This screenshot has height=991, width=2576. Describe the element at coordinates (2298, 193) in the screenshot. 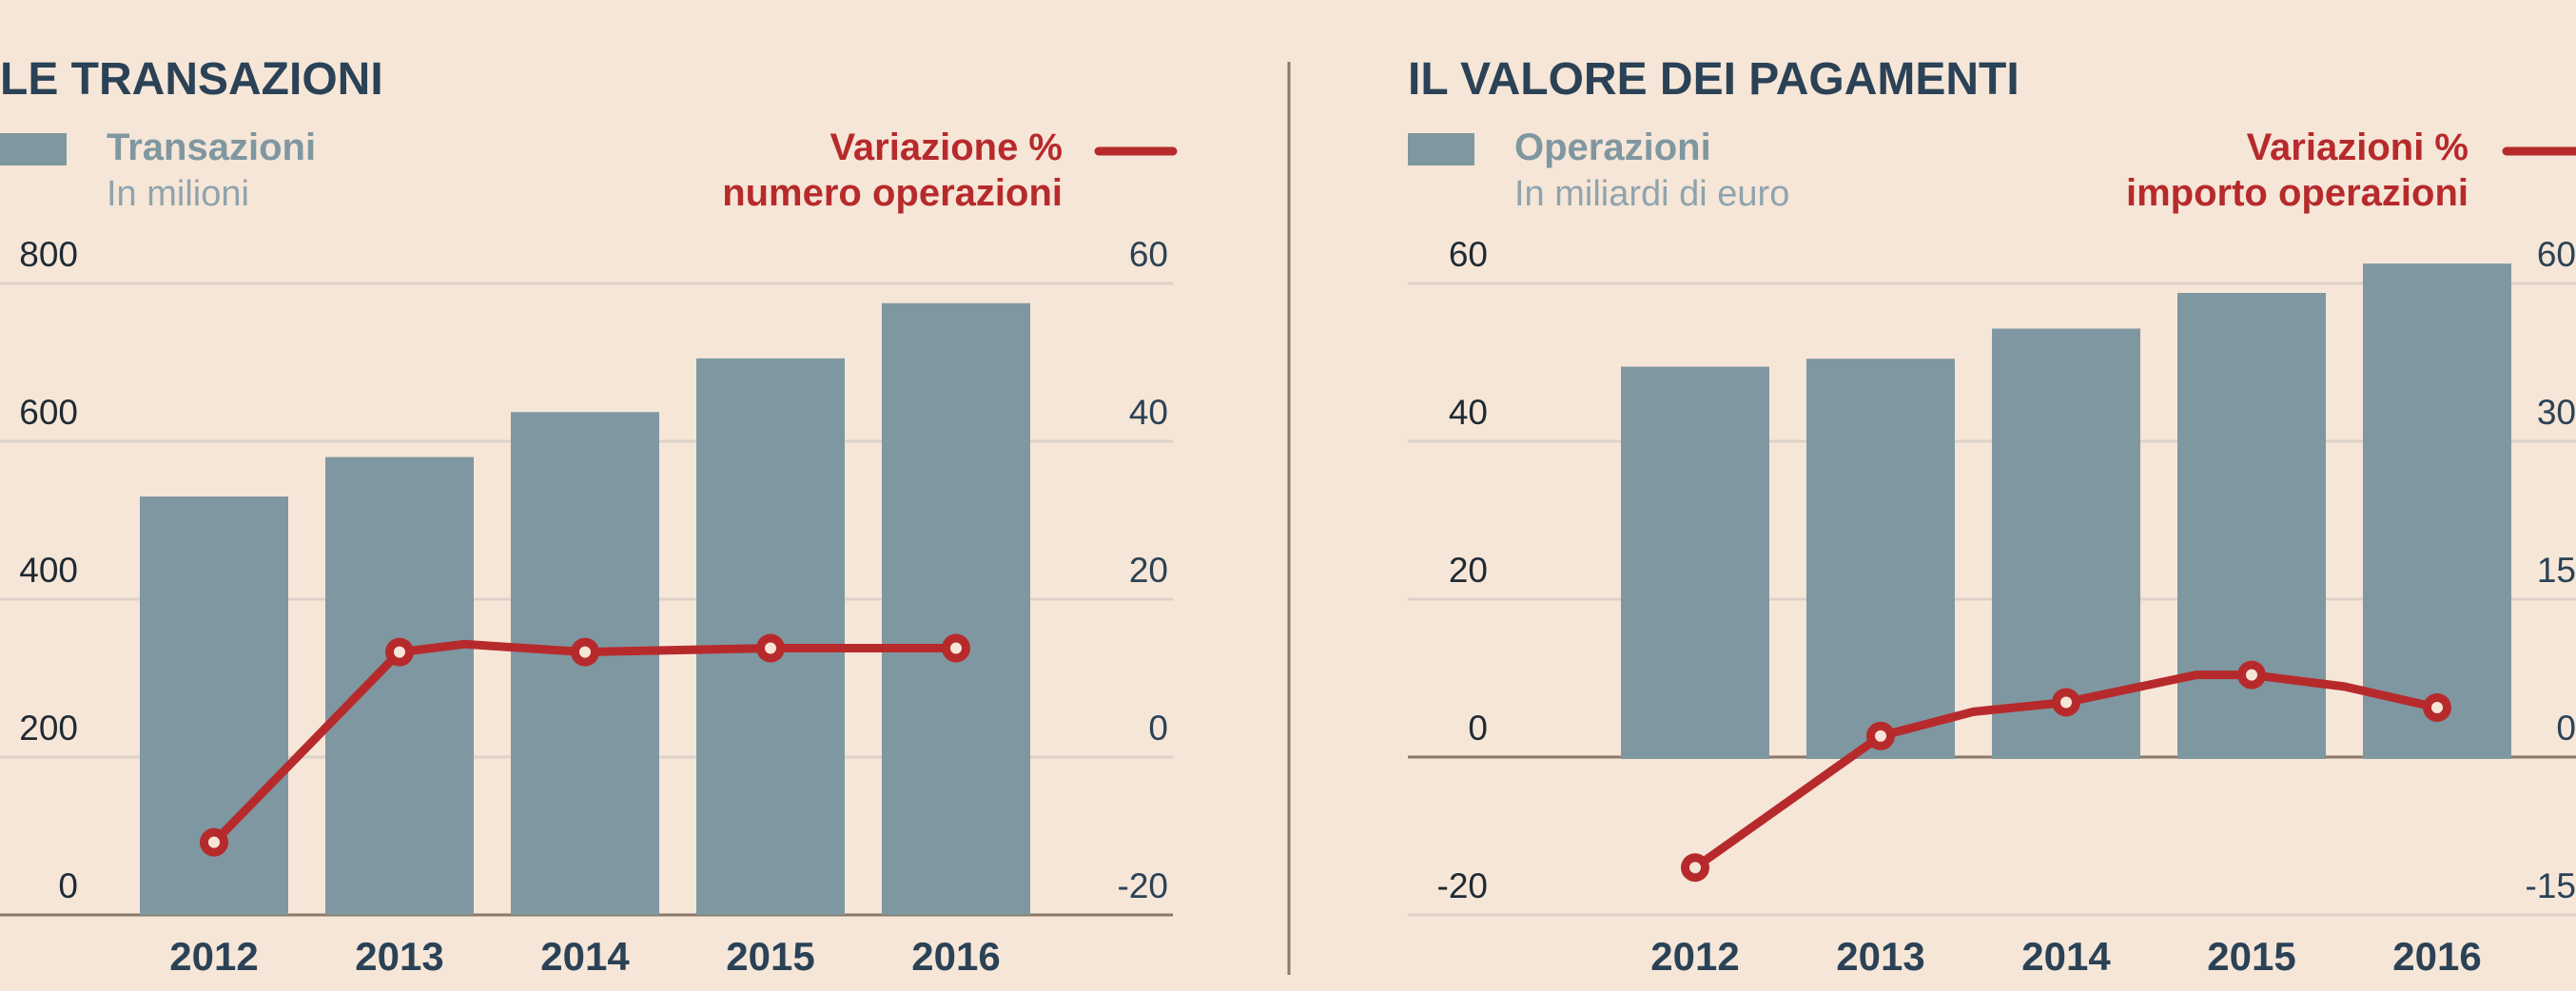

I see `line-legend-label-2: importo operazioni` at that location.